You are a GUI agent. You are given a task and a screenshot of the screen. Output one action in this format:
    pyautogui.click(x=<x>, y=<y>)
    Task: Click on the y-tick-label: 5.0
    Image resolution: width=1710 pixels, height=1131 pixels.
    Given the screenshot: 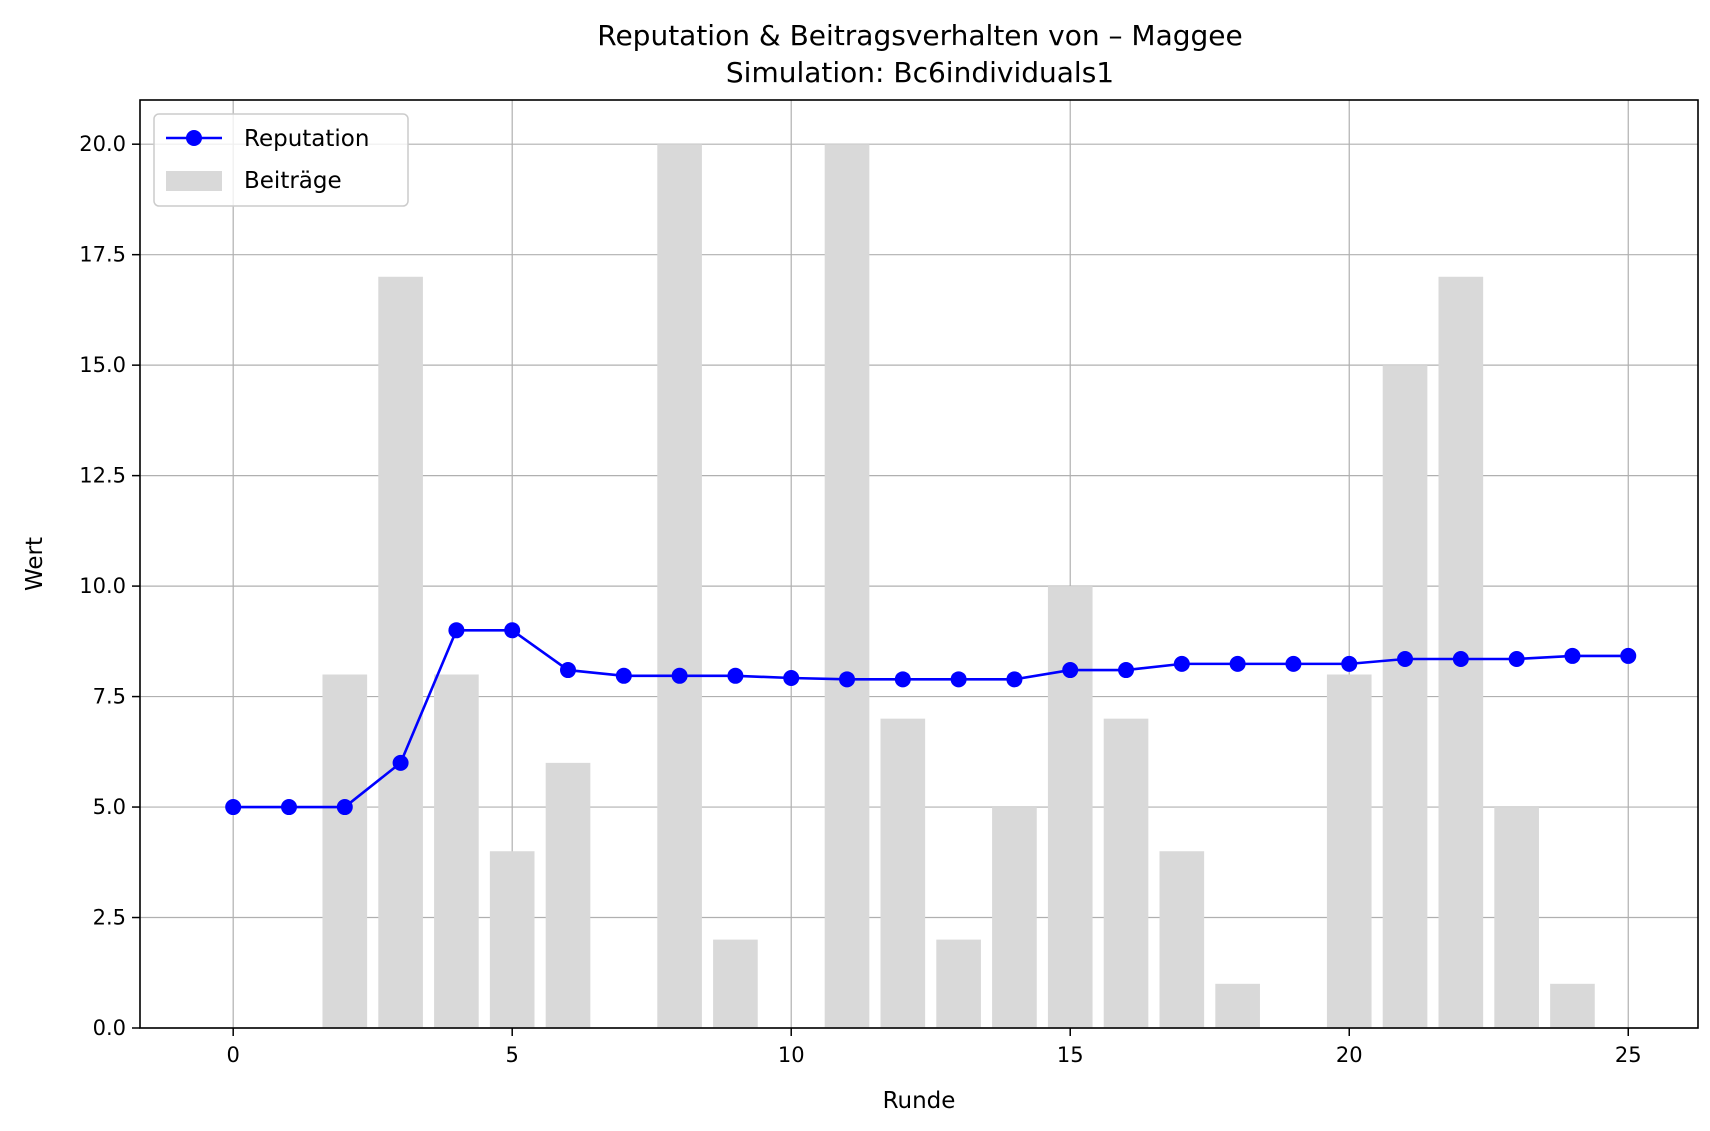 What is the action you would take?
    pyautogui.click(x=109, y=807)
    